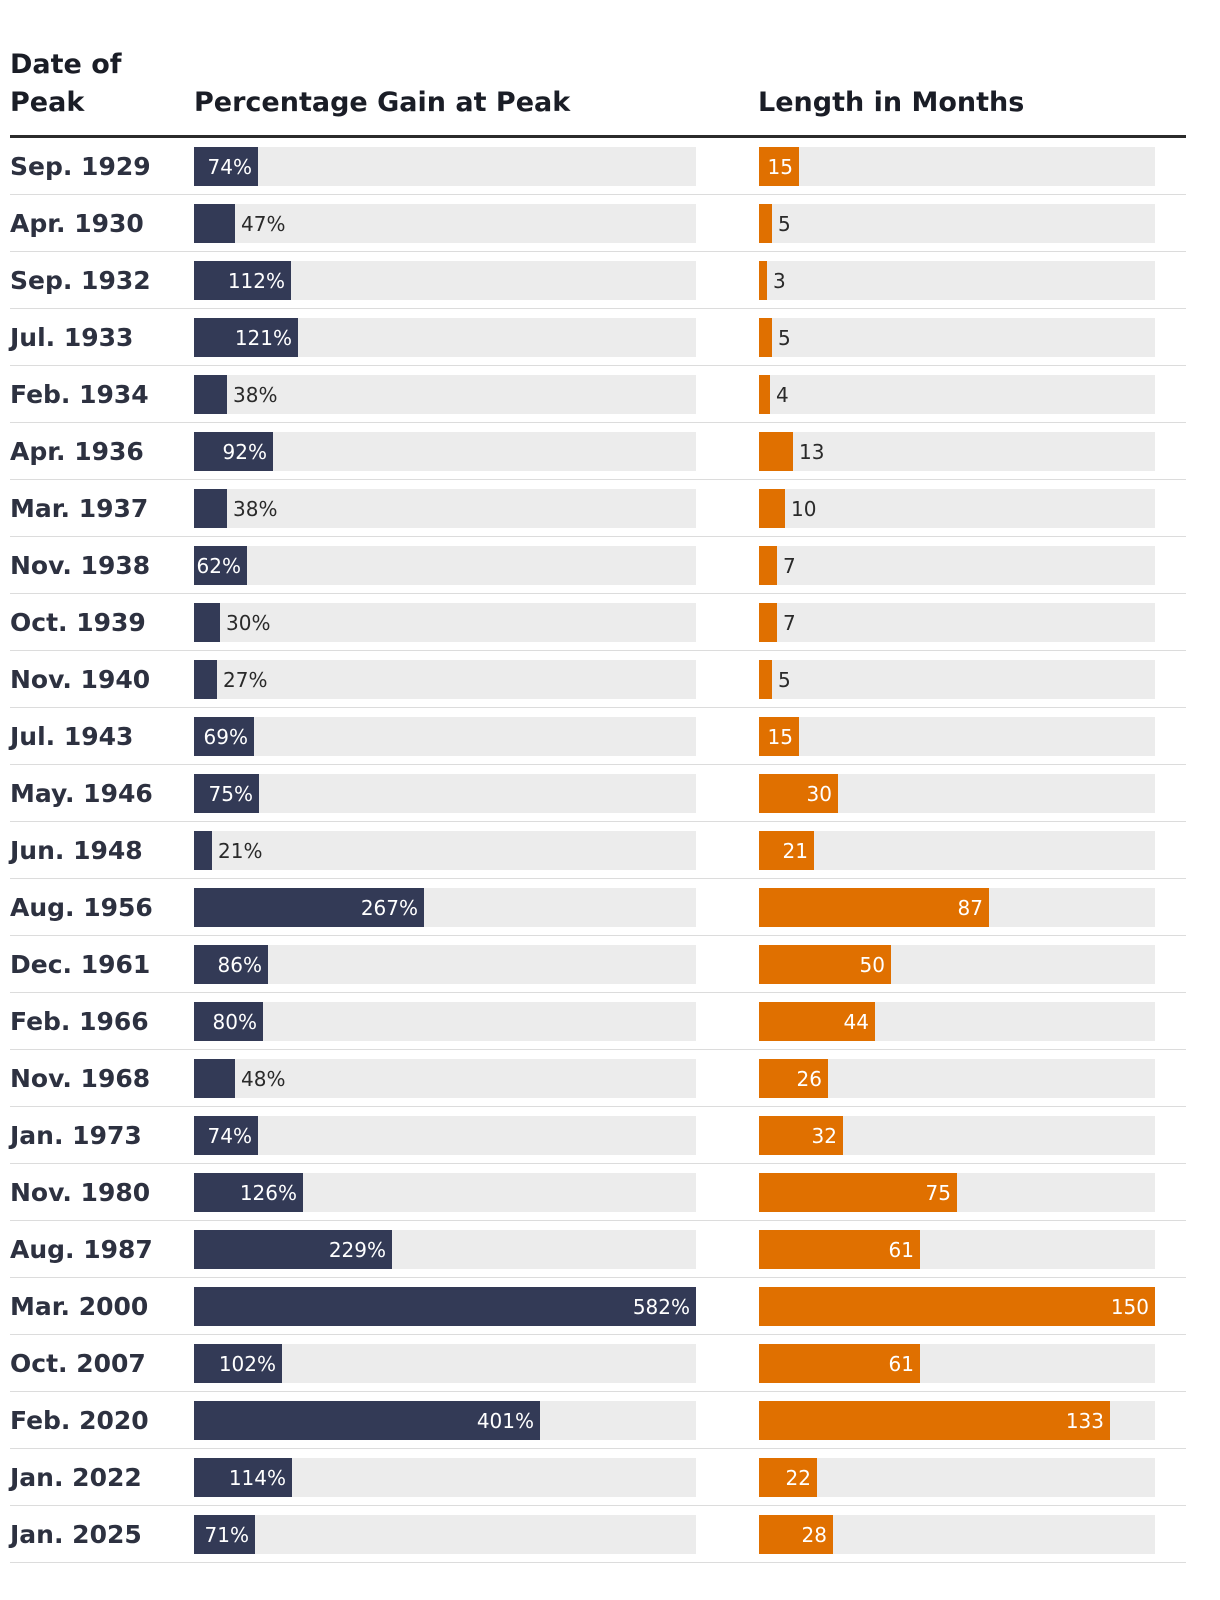  Describe the element at coordinates (445, 1249) in the screenshot. I see `gain-track: 229%` at that location.